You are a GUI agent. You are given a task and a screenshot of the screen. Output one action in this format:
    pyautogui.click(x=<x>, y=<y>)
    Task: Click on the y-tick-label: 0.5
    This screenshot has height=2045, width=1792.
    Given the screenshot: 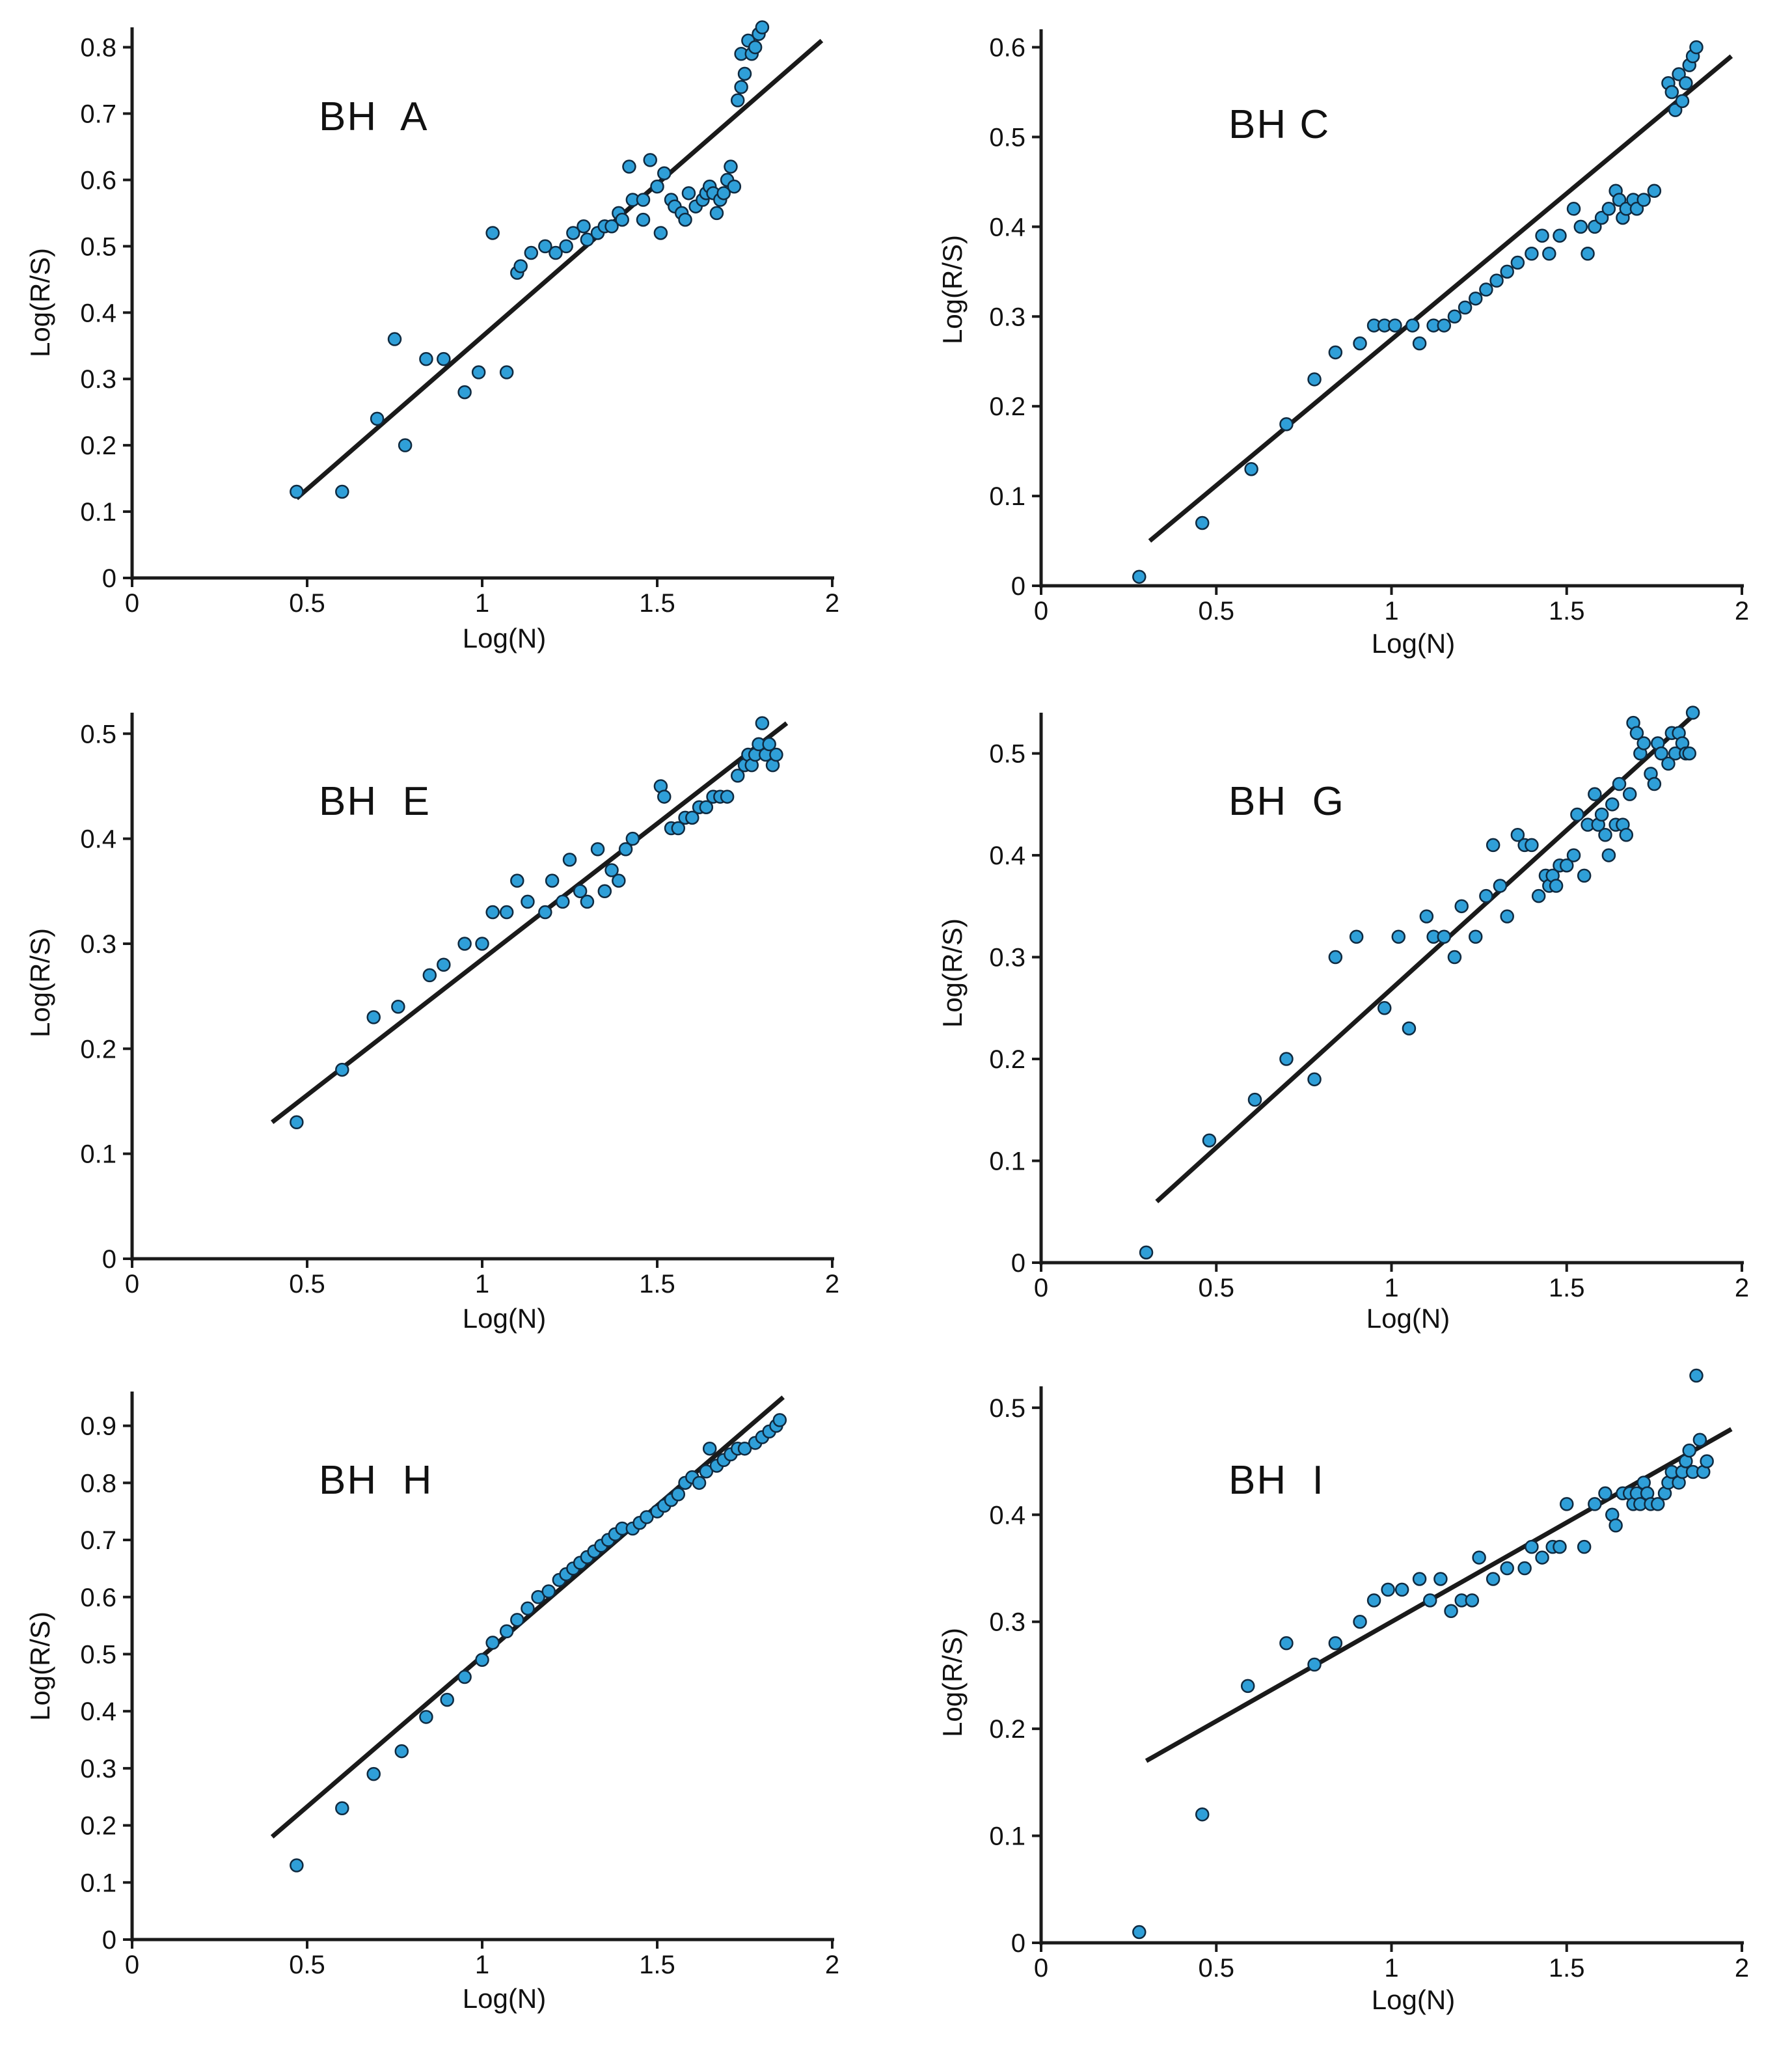 What is the action you would take?
    pyautogui.click(x=1007, y=754)
    